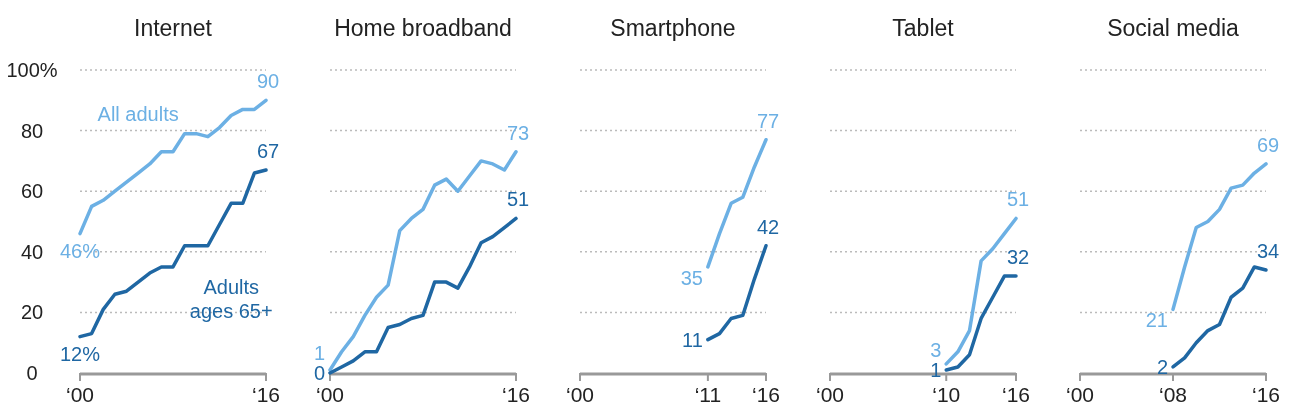 This screenshot has height=414, width=1302. What do you see at coordinates (1268, 144) in the screenshot?
I see `data-label: 69` at bounding box center [1268, 144].